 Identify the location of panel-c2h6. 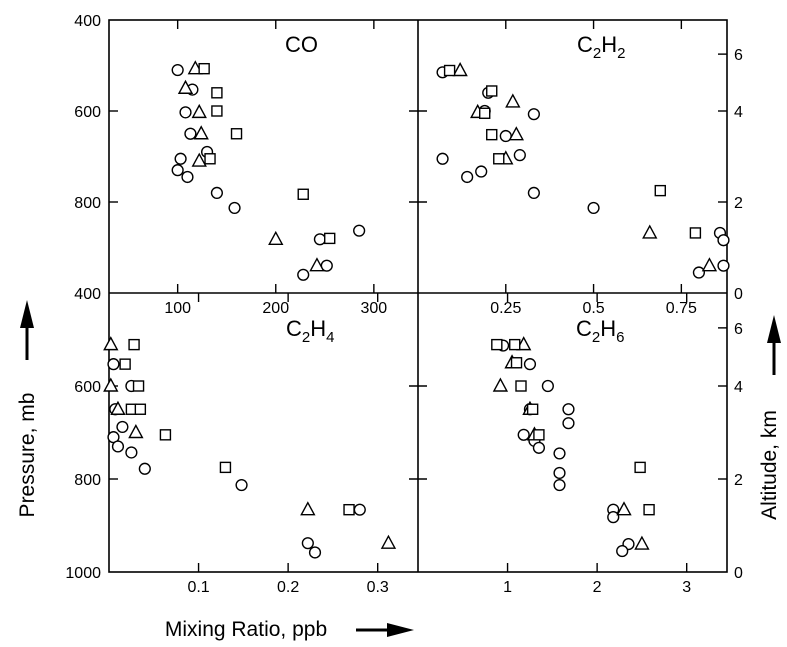
(573, 447).